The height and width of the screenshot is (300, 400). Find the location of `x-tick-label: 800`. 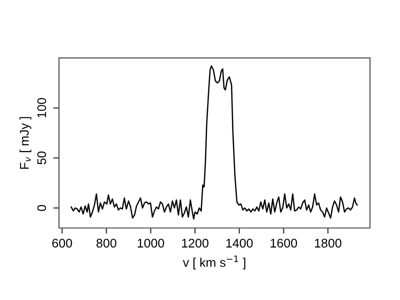

x-tick-label: 800 is located at coordinates (106, 243).